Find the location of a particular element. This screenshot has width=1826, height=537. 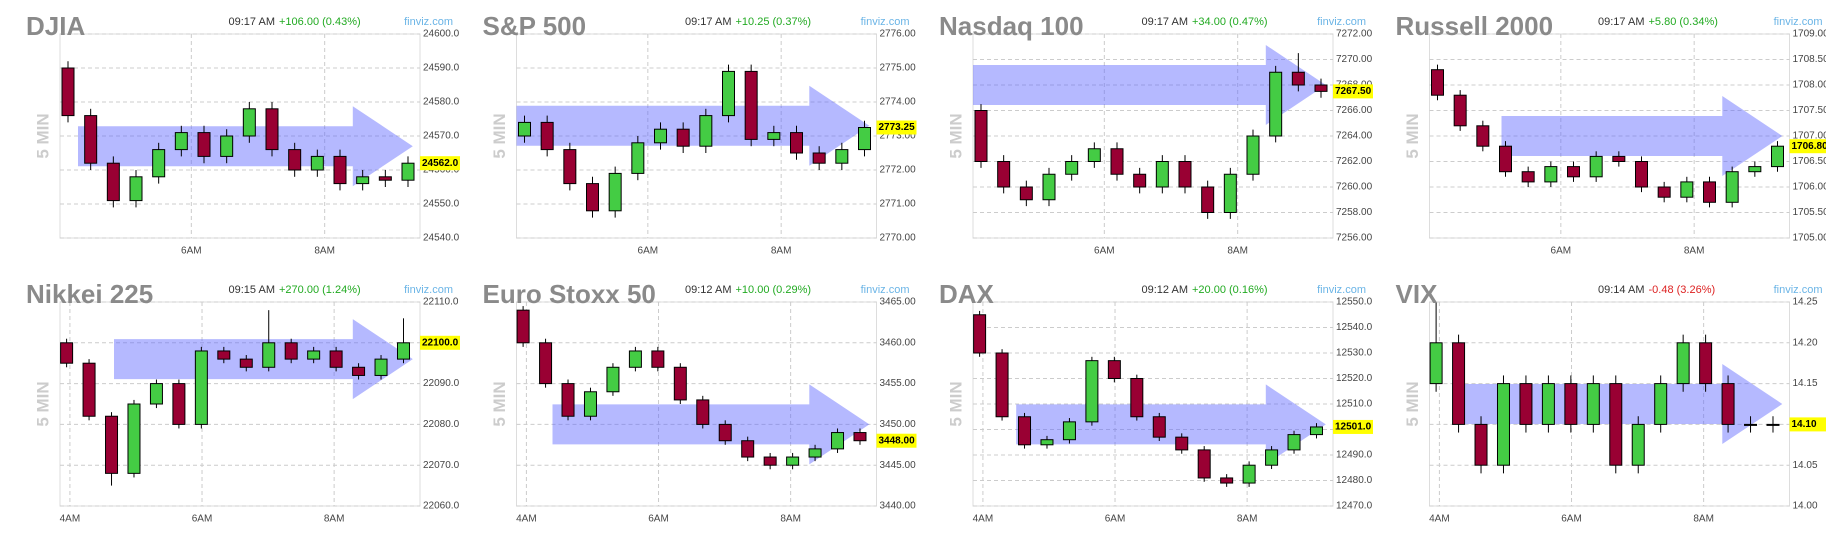

quote-time: 09:14 AM is located at coordinates (1621, 290).